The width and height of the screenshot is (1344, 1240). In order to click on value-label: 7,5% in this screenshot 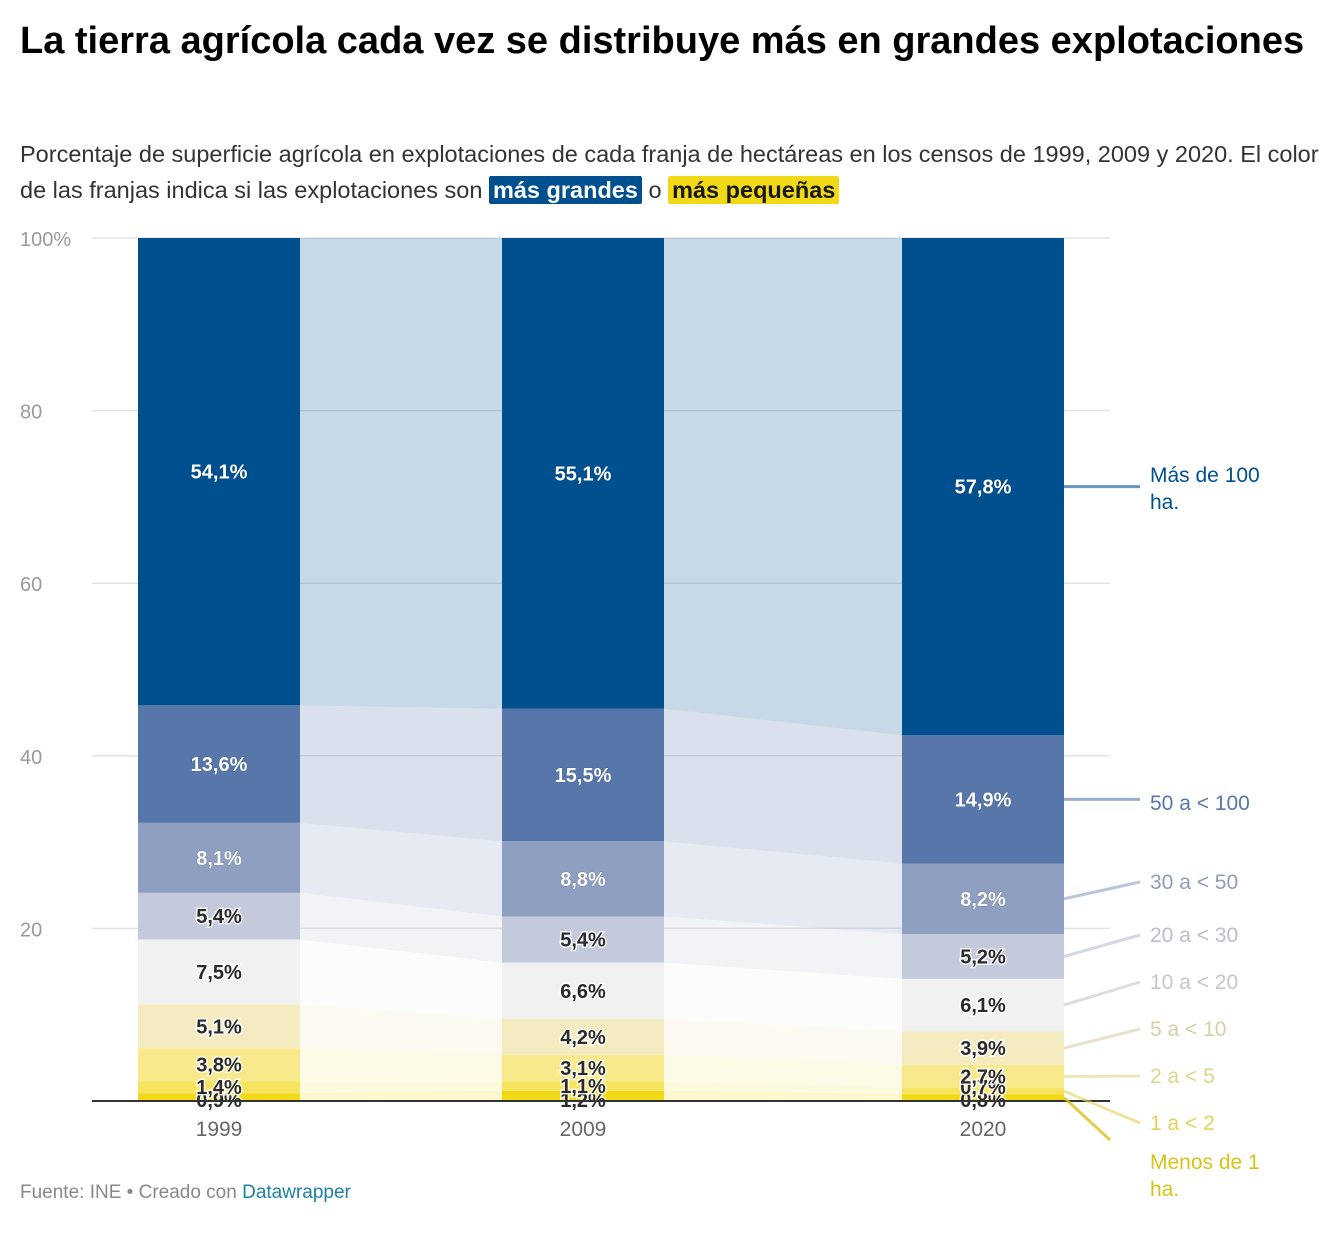, I will do `click(219, 973)`.